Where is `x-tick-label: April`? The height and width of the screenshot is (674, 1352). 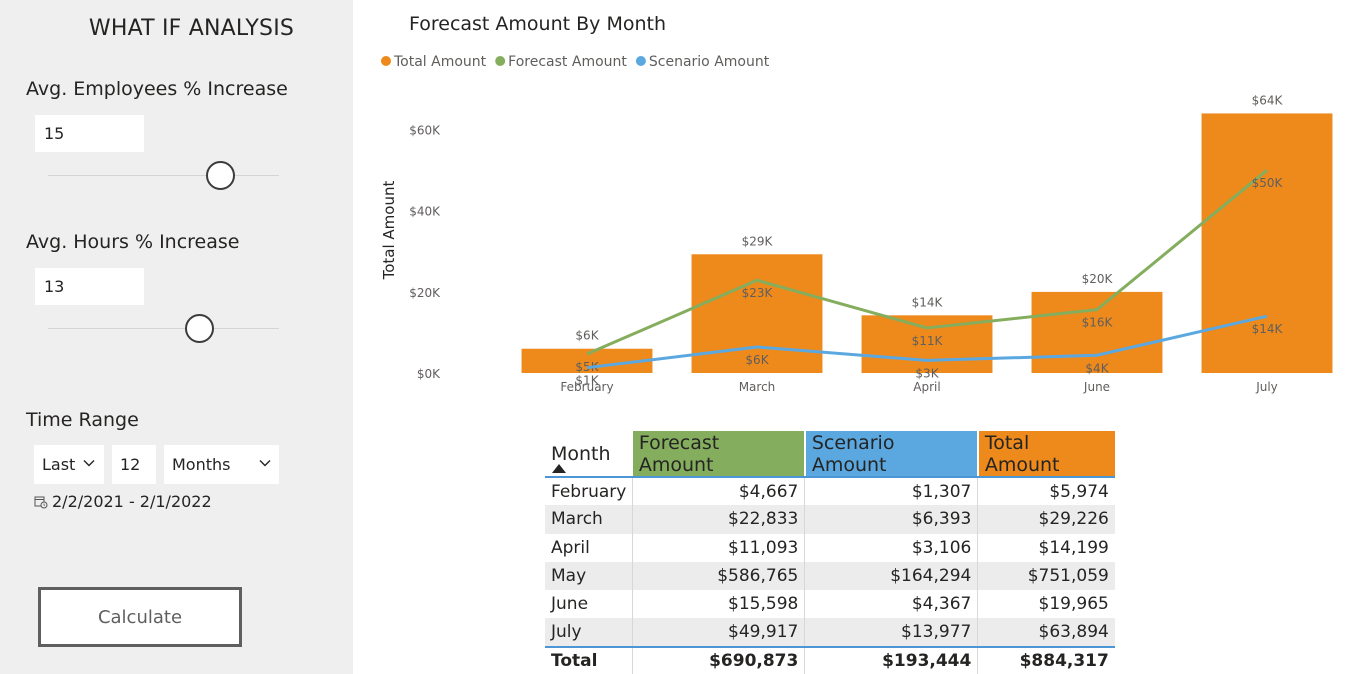
x-tick-label: April is located at coordinates (926, 387).